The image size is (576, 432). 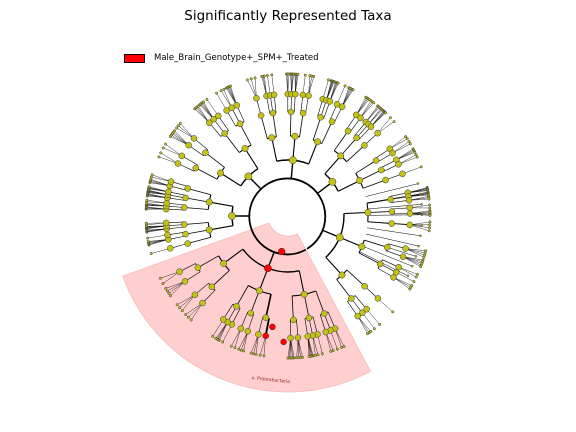 I want to click on clade-label: a: Proteobacteria, so click(x=270, y=380).